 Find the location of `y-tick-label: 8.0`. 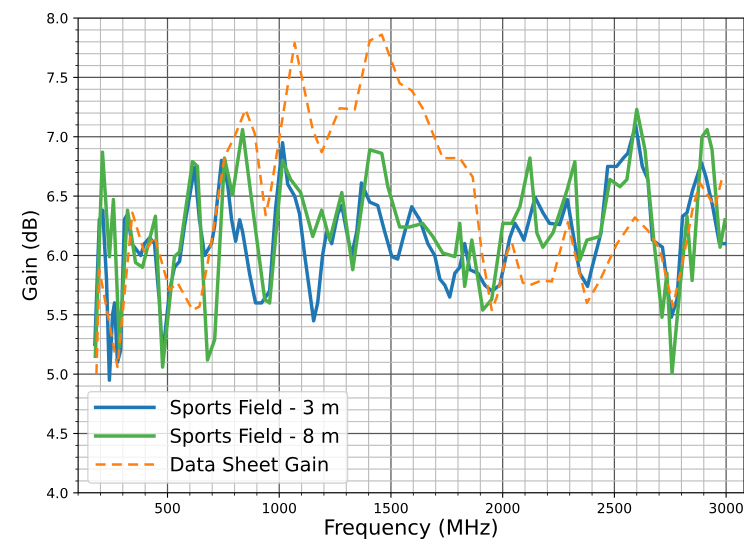

y-tick-label: 8.0 is located at coordinates (57, 18).